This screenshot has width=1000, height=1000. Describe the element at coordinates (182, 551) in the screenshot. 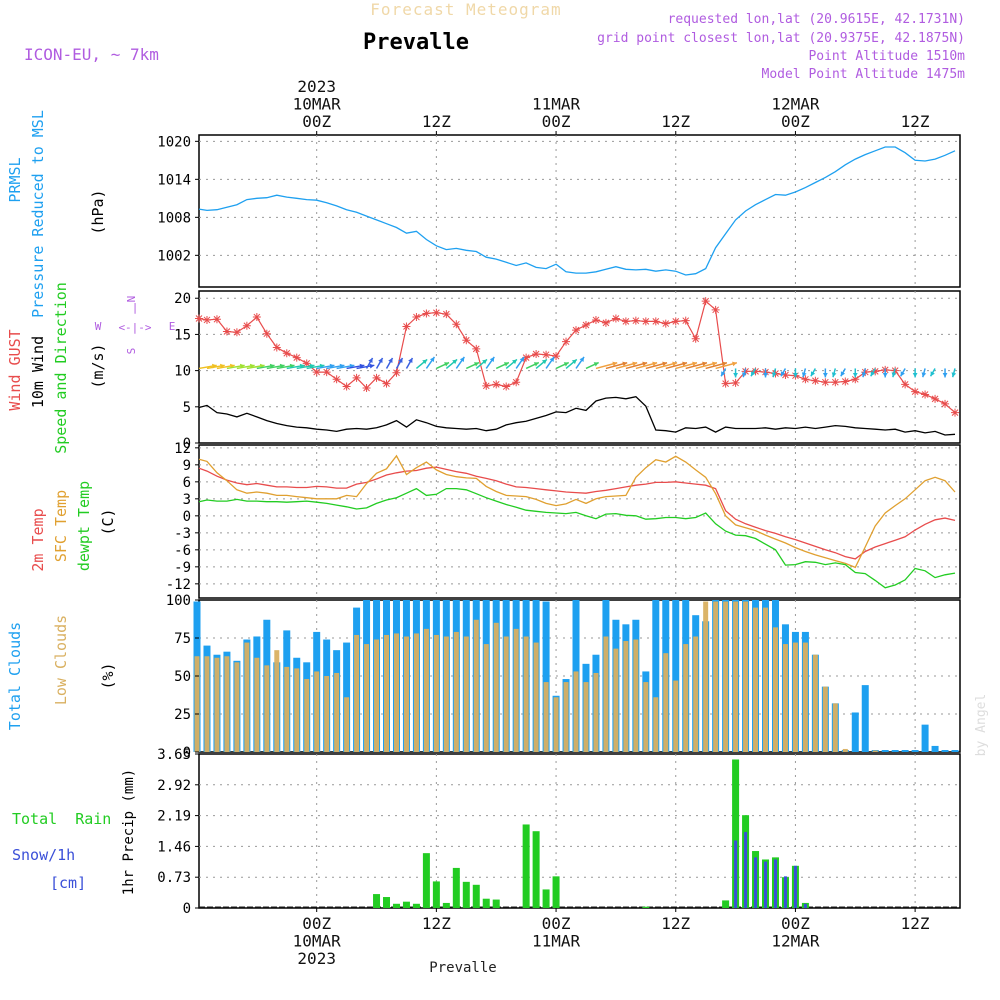

I see `y-tick-label: -6` at that location.